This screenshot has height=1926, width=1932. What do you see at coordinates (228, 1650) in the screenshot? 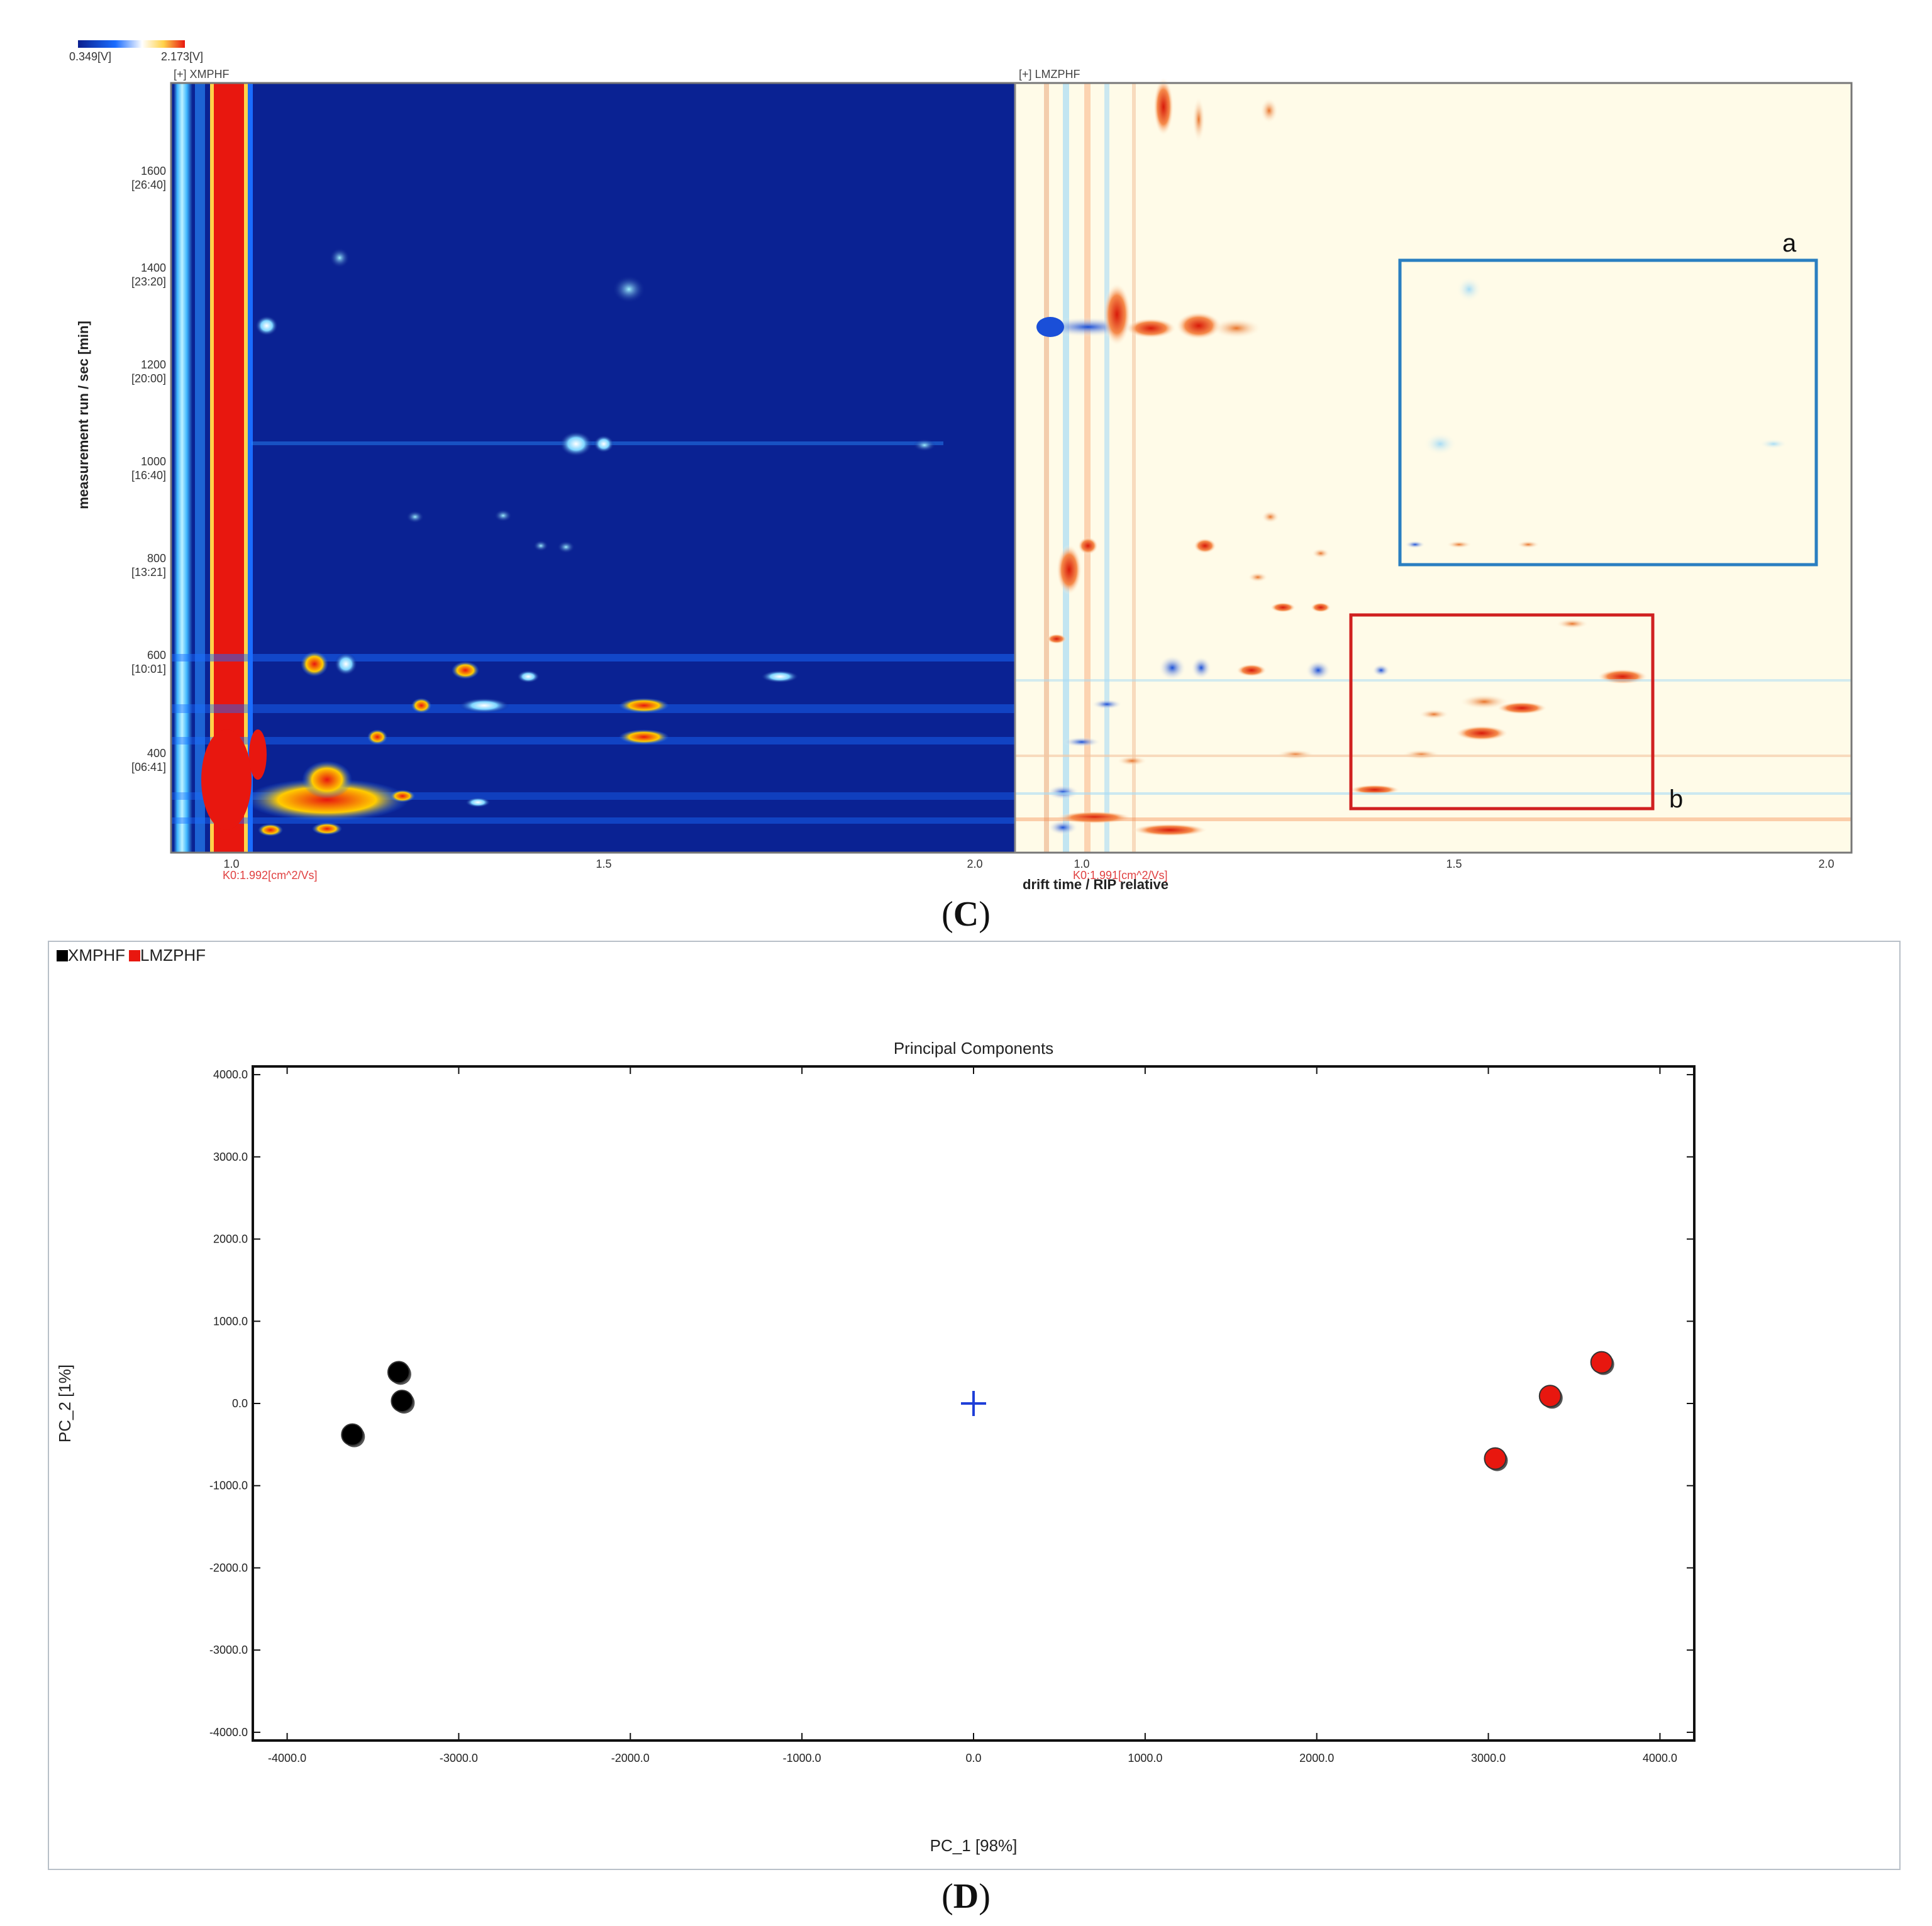
I see `pca-y-tick-label: -3000.0` at bounding box center [228, 1650].